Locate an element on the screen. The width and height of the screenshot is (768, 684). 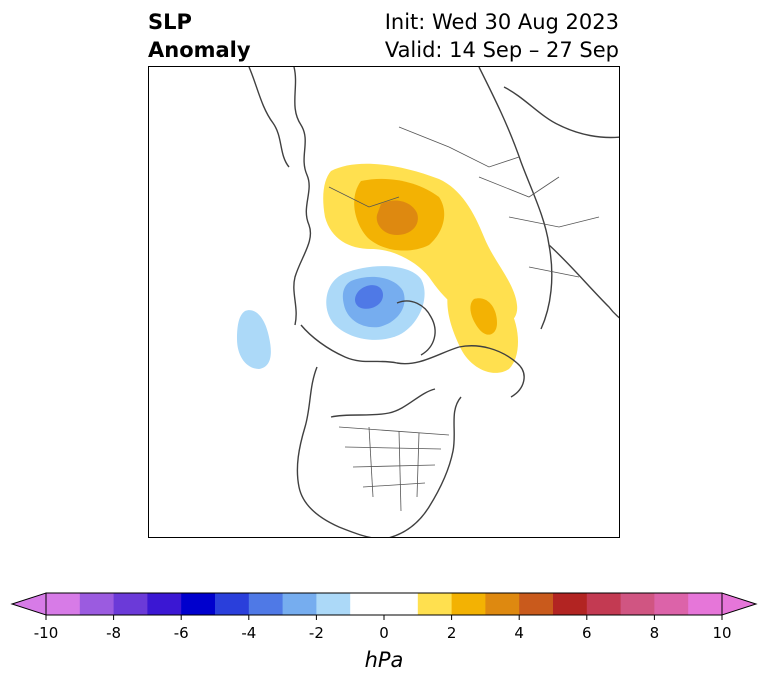
colorbar: -10 -8 -6 -4 -2 0 2 4 6 8 10 is located at coordinates (384, 617).